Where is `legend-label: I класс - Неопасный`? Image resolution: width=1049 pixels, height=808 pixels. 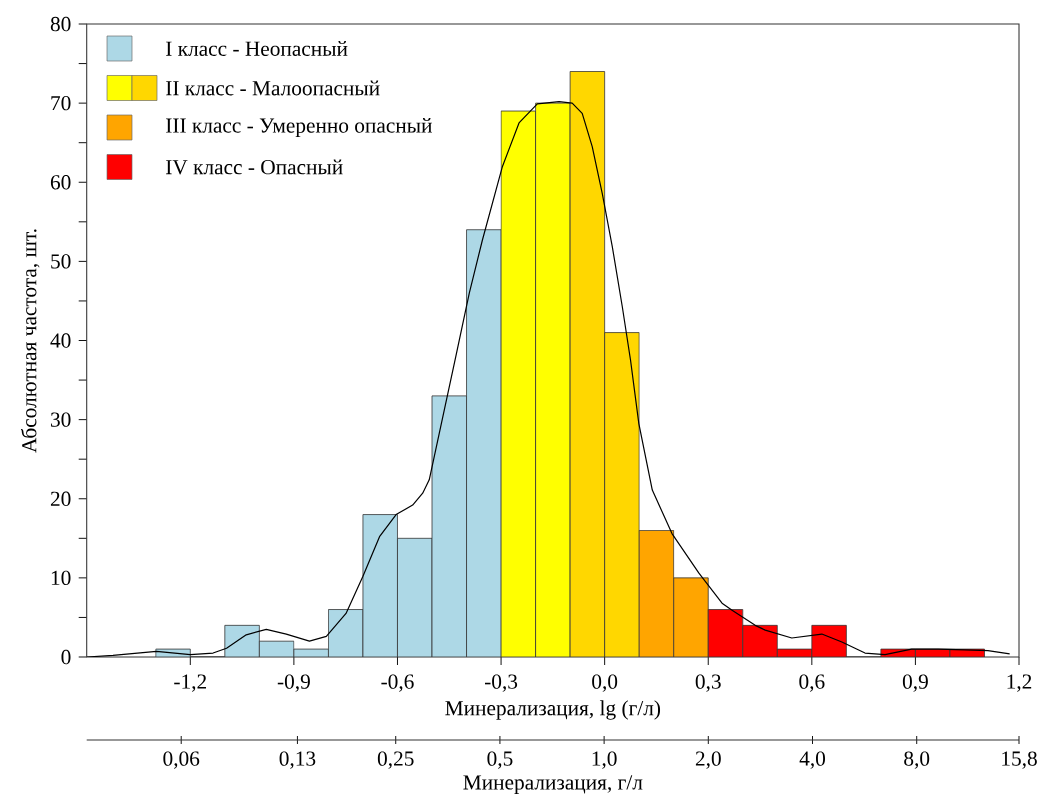 legend-label: I класс - Неопасный is located at coordinates (257, 48).